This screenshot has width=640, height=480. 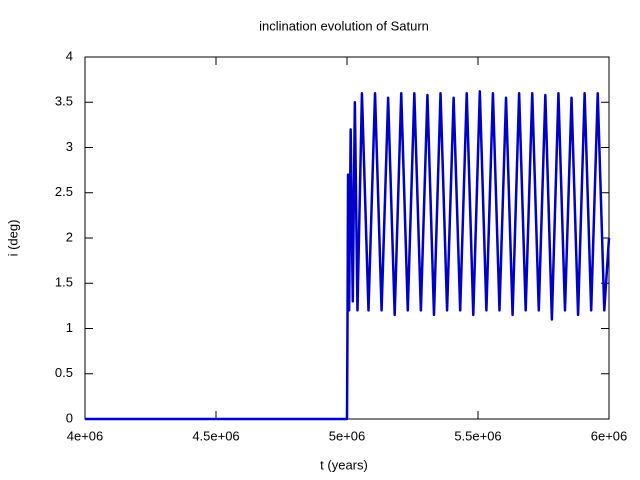 What do you see at coordinates (64, 282) in the screenshot?
I see `y-tick-label: 1.5` at bounding box center [64, 282].